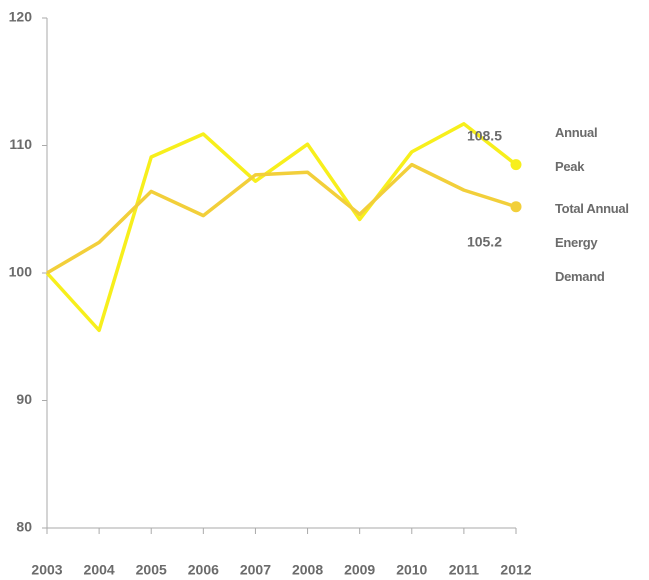 This screenshot has height=580, width=649. What do you see at coordinates (592, 242) in the screenshot?
I see `legend-entry: Total Annual Energy Demand` at bounding box center [592, 242].